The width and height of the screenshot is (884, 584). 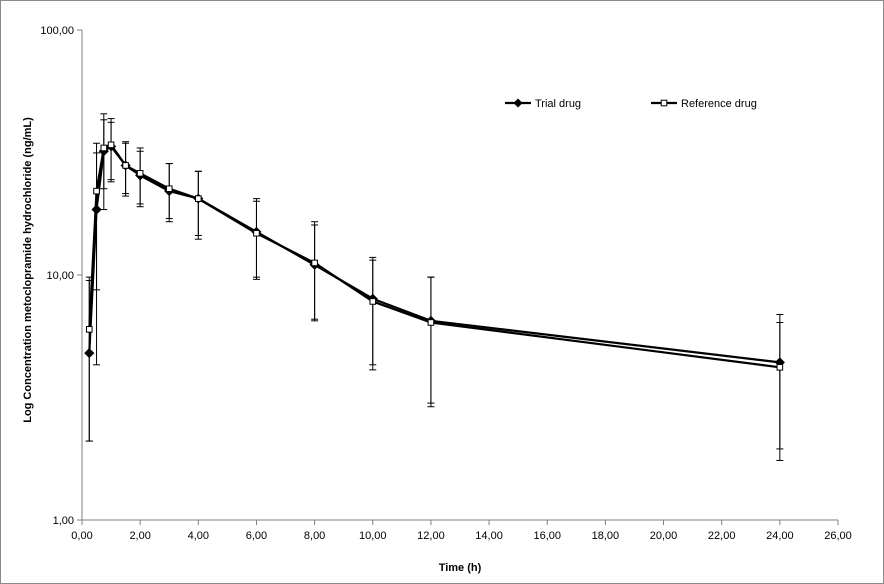 I want to click on x-tick-label: 10,00, so click(x=373, y=536).